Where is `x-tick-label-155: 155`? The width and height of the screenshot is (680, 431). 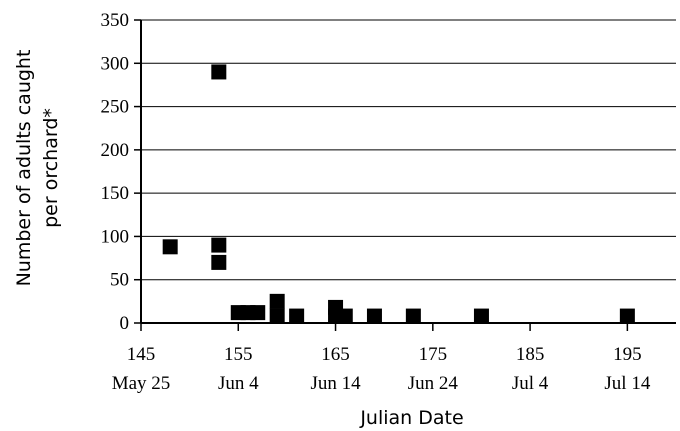
x-tick-label-155: 155 is located at coordinates (238, 354).